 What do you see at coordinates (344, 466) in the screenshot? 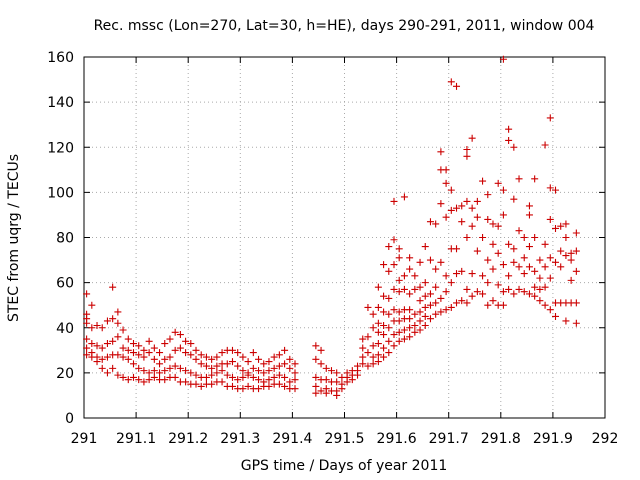
I see `x-axis-label: GPS time / Days of year 2011` at bounding box center [344, 466].